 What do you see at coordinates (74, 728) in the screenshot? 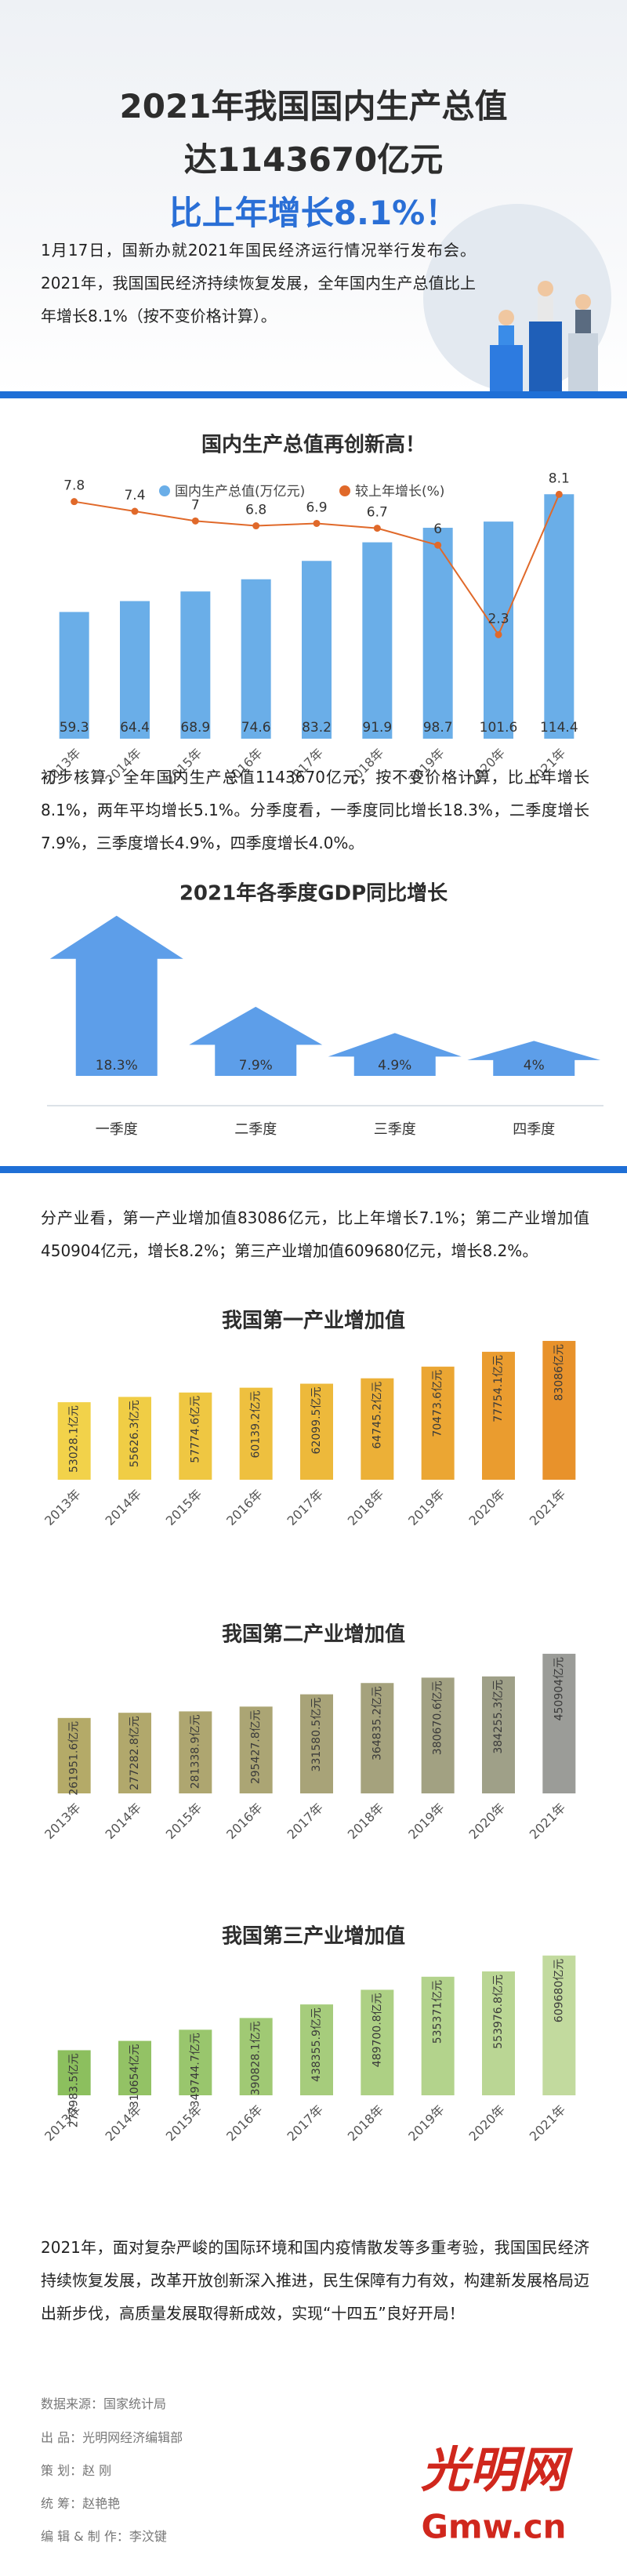
I see `bar-value-label: 59.3` at bounding box center [74, 728].